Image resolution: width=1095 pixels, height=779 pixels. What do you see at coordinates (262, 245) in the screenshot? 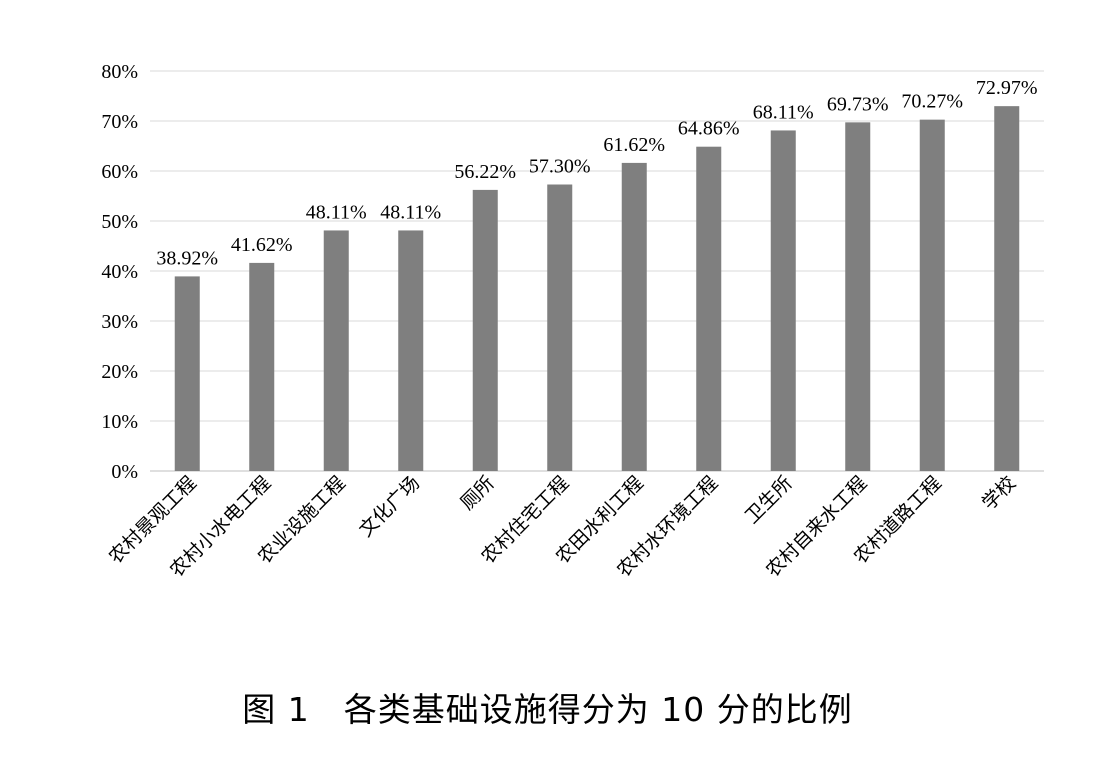
I see `data-label: 41.62%` at bounding box center [262, 245].